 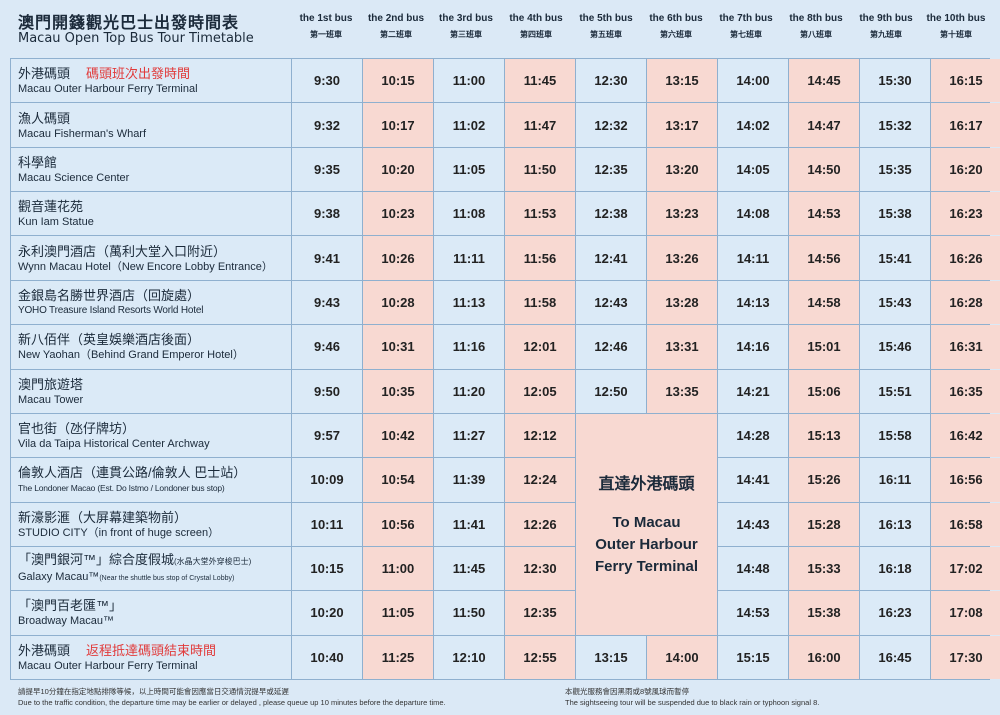 What do you see at coordinates (154, 560) in the screenshot?
I see `stop-name-zh: 「澳門銀河™」綜合度假城(水晶大堂外穿梭巴士)` at bounding box center [154, 560].